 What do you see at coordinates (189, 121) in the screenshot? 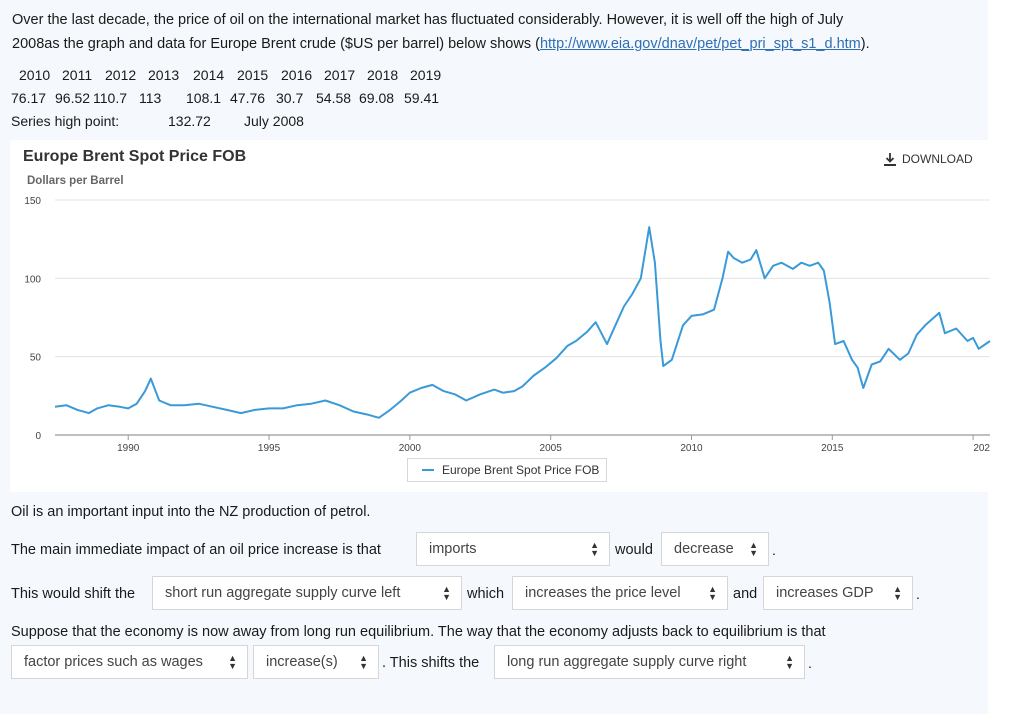
I see `series-high-value: 132.72` at bounding box center [189, 121].